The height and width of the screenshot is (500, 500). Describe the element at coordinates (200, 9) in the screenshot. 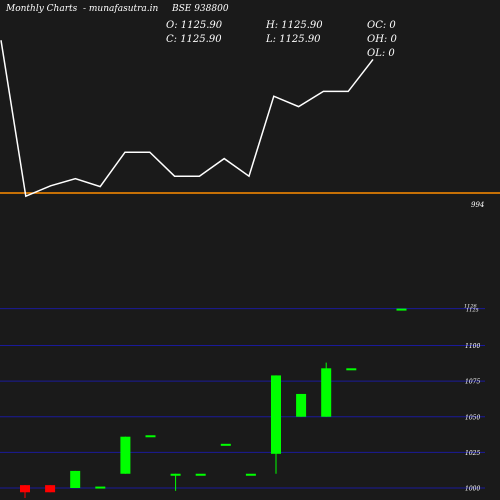

I see `symbol-label: BSE 938800` at that location.